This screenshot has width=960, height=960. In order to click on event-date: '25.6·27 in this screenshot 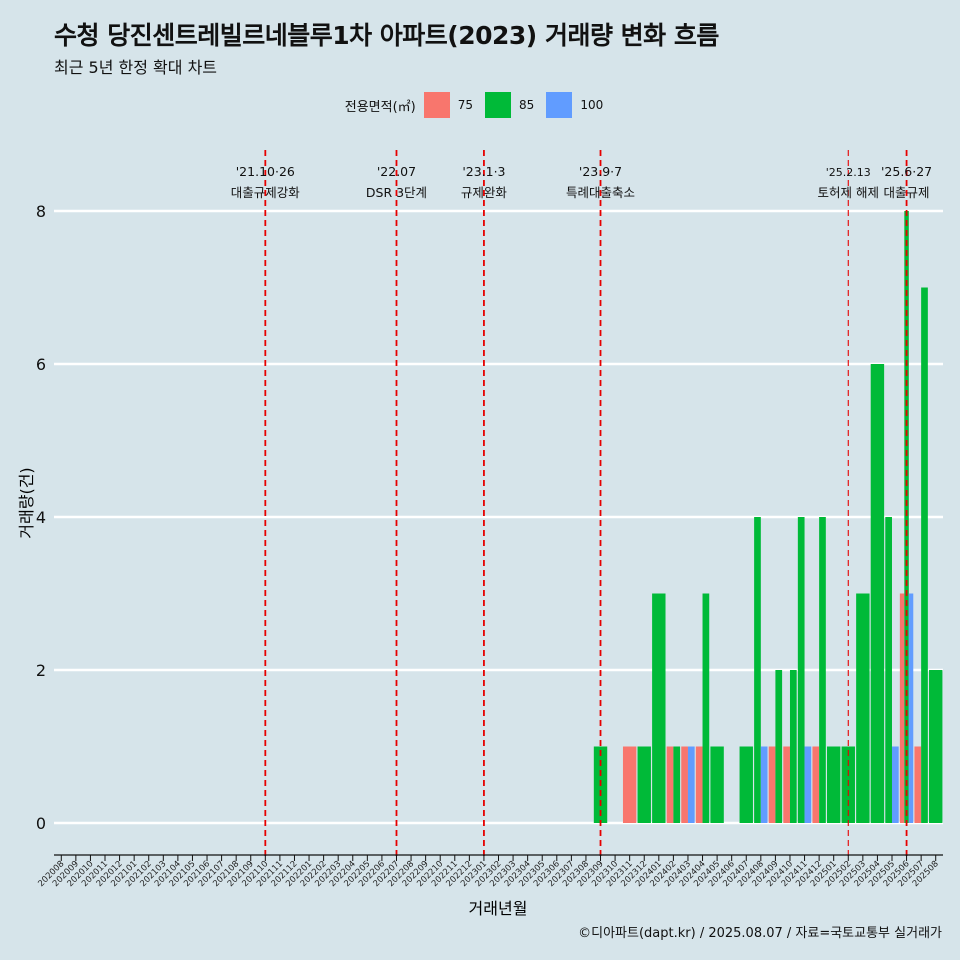, I will do `click(906, 171)`.